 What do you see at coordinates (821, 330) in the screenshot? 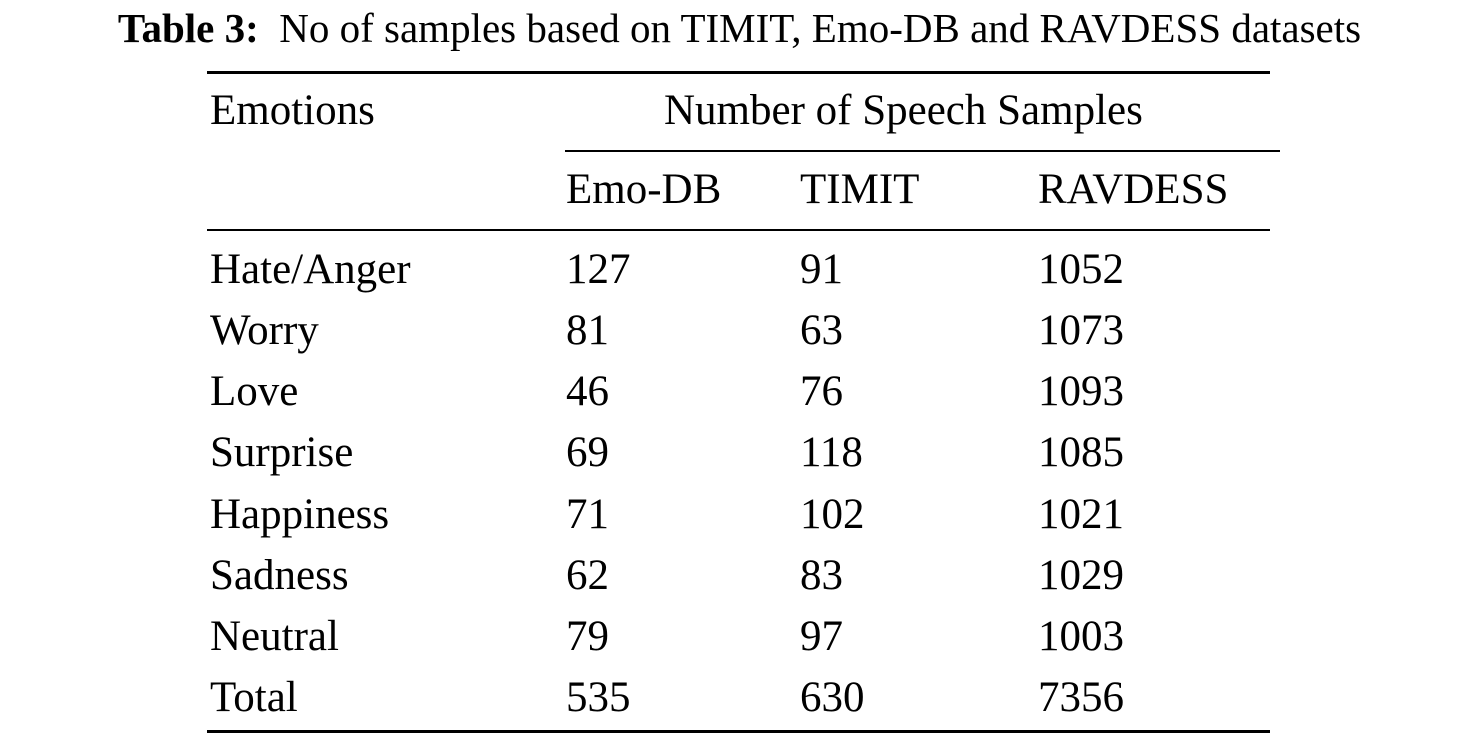
I see `cell-worry-timit: 63` at bounding box center [821, 330].